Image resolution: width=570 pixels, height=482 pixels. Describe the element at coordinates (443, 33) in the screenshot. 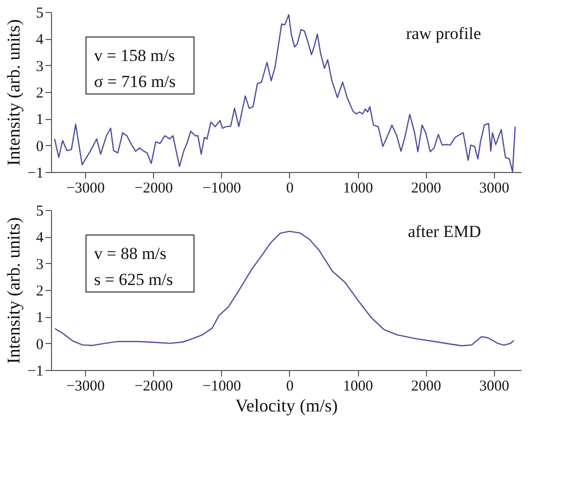

I see `annotation: raw profile` at that location.